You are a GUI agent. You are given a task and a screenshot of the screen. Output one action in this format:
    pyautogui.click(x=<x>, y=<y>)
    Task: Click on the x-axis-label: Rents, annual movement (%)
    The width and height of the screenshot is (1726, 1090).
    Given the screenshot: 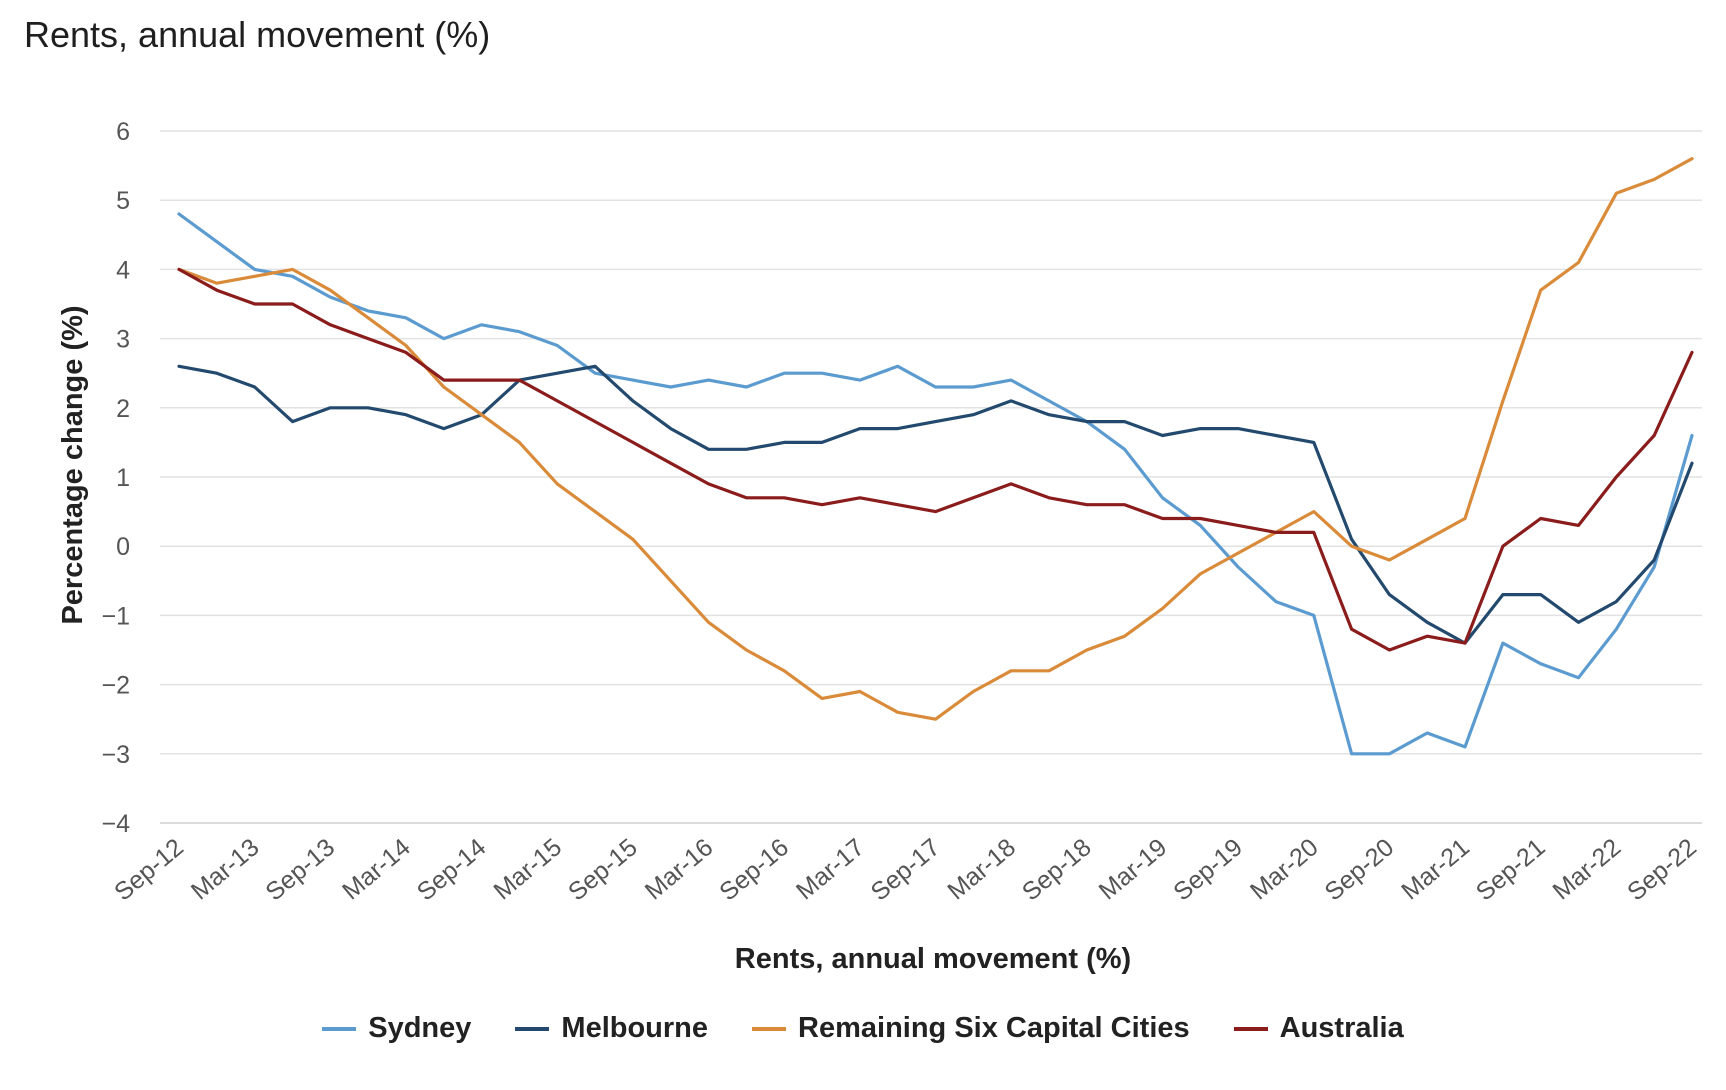 What is the action you would take?
    pyautogui.click(x=933, y=959)
    